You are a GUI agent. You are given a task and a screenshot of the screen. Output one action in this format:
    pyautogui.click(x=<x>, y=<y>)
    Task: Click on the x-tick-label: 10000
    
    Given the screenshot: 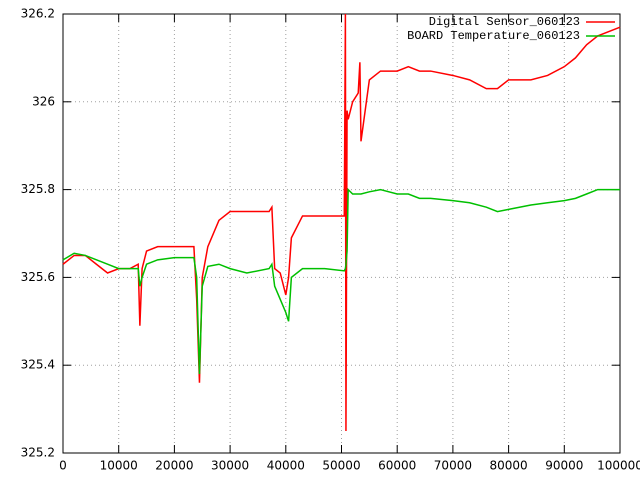 What is the action you would take?
    pyautogui.click(x=119, y=466)
    